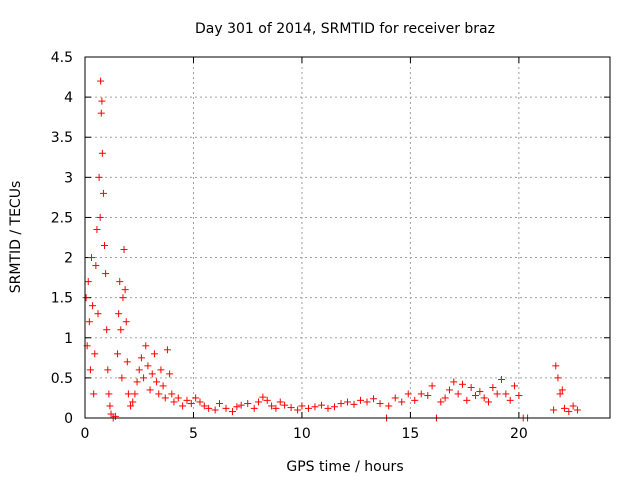 The height and width of the screenshot is (480, 640). What do you see at coordinates (16, 237) in the screenshot?
I see `y-axis-label: SRMTID / TECUs` at bounding box center [16, 237].